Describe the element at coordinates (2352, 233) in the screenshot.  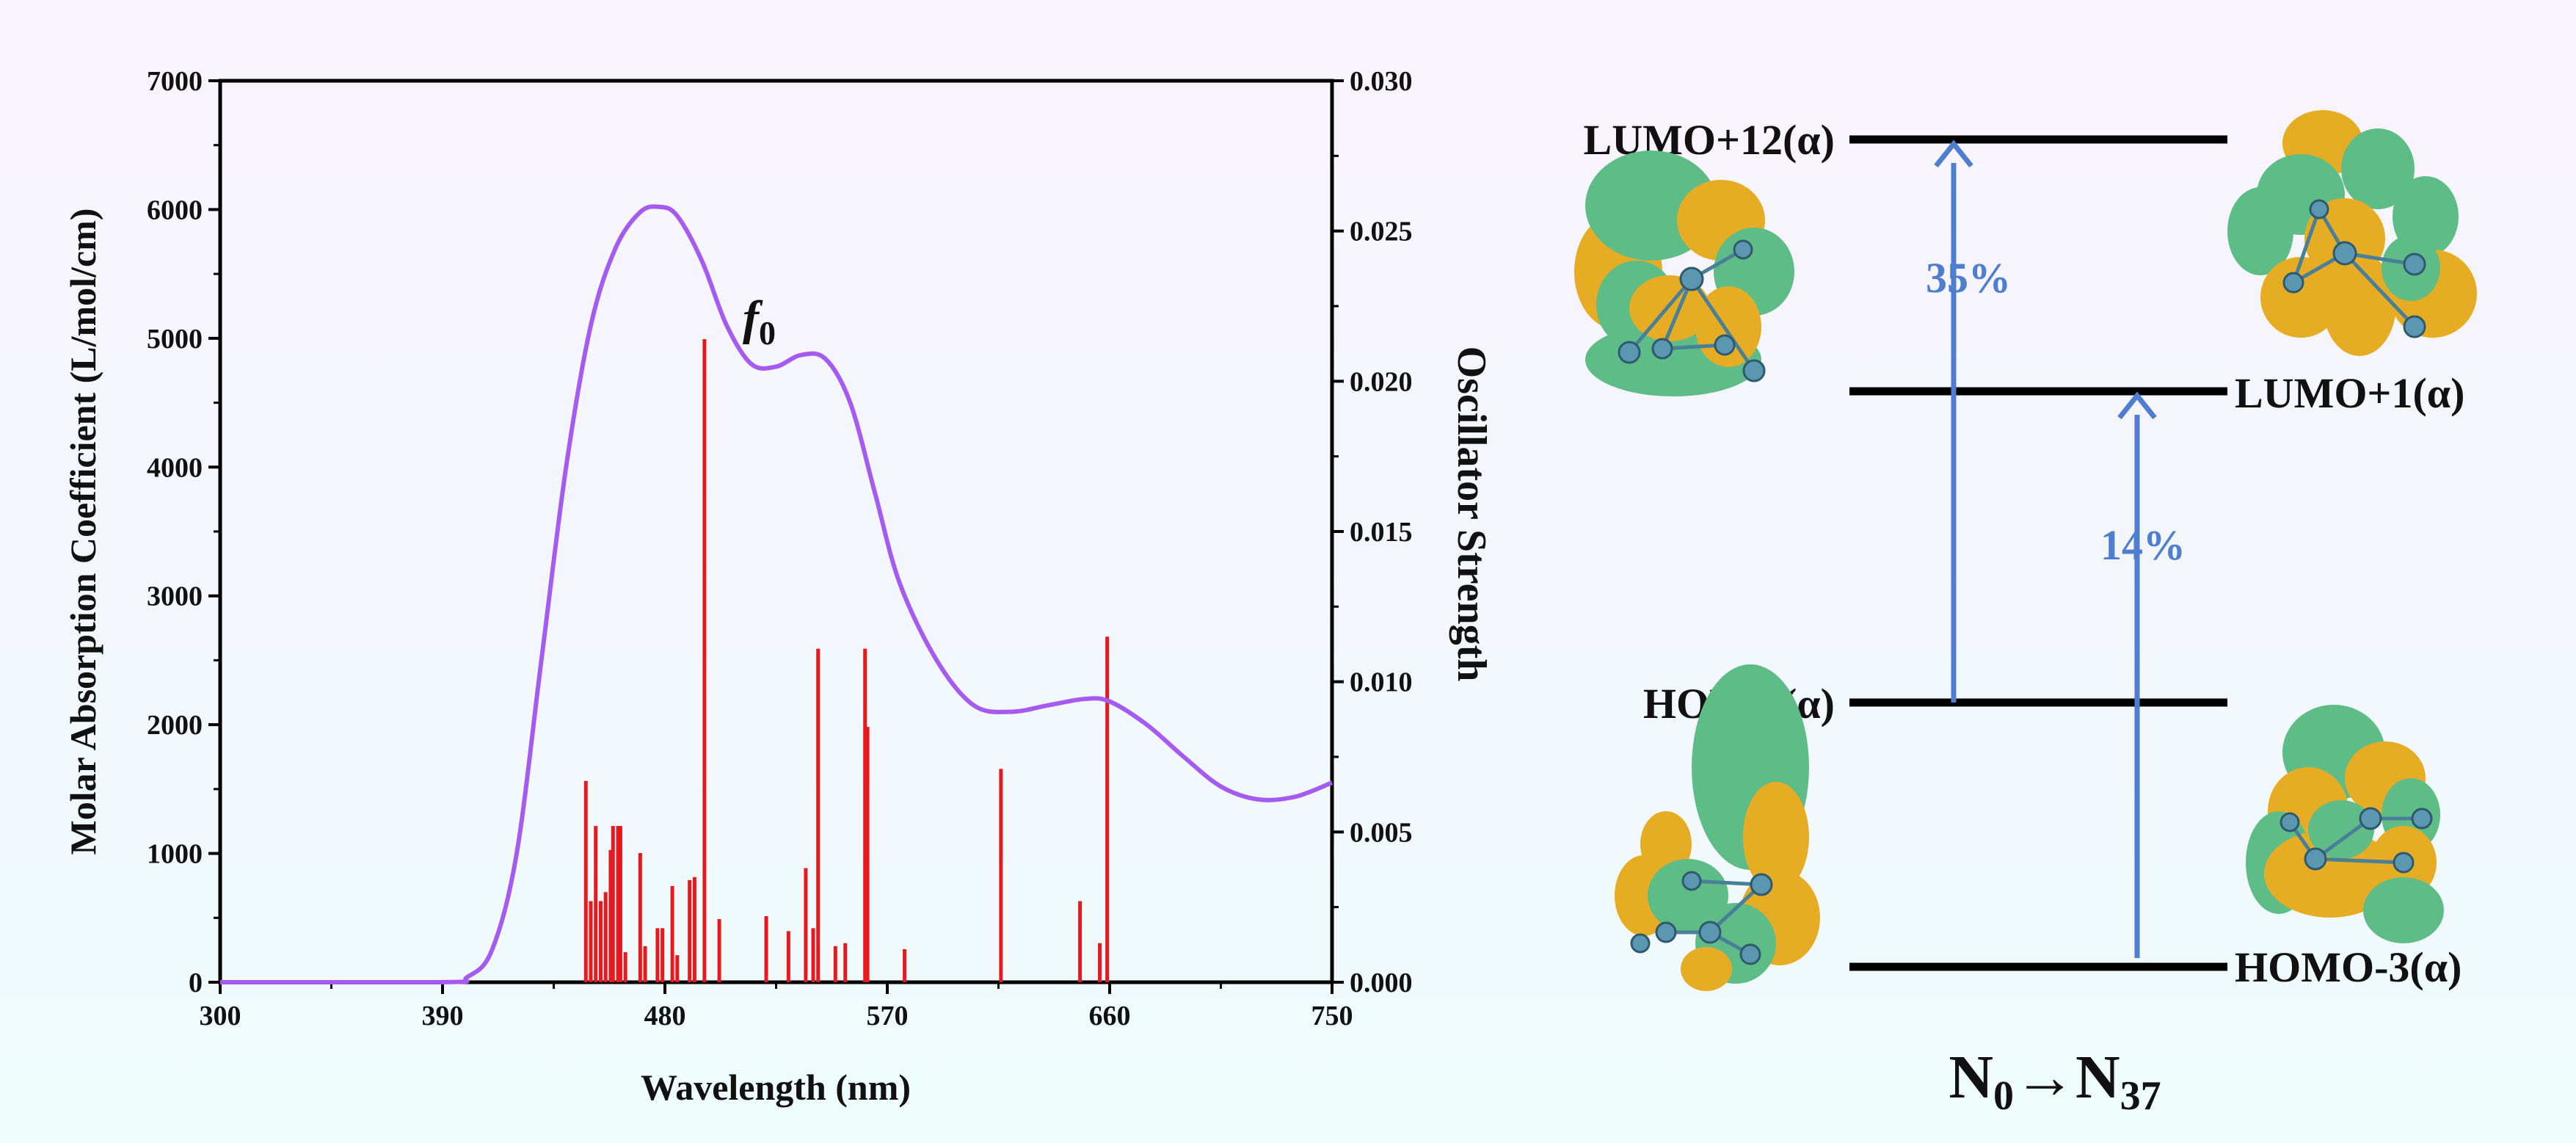
I see `orbital-lumo1-image` at that location.